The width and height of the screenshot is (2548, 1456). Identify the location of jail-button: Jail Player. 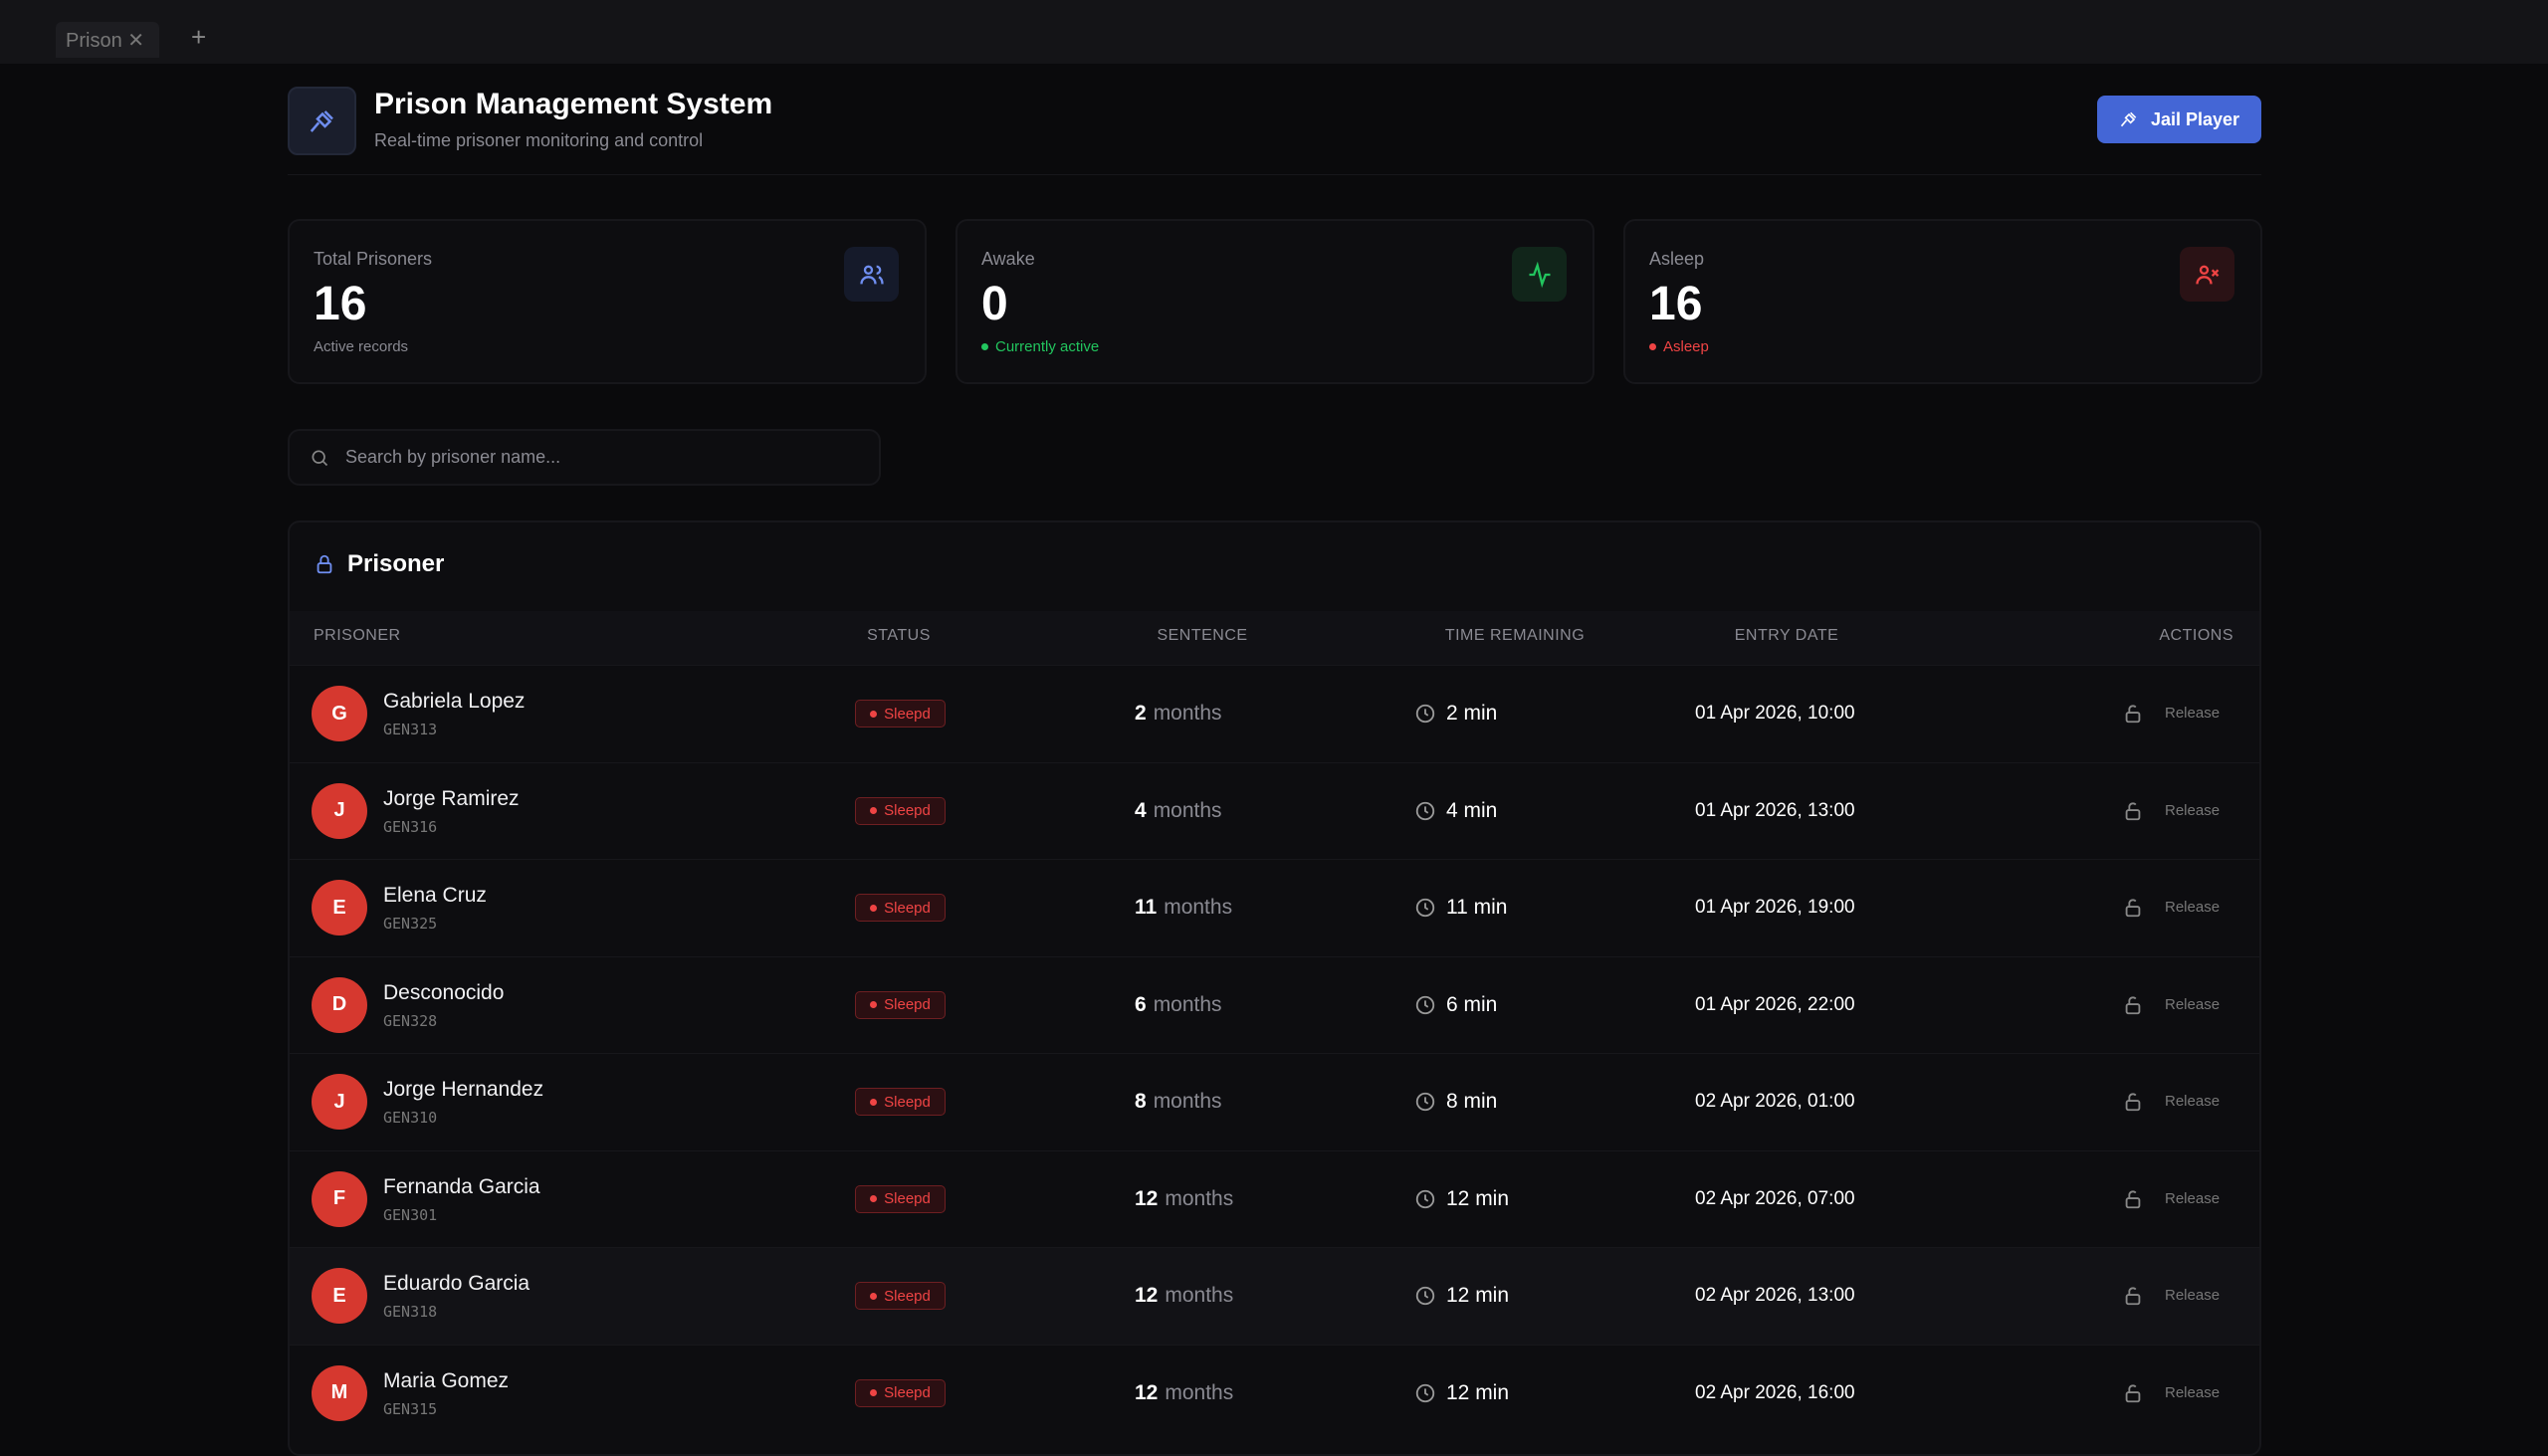
(2179, 119).